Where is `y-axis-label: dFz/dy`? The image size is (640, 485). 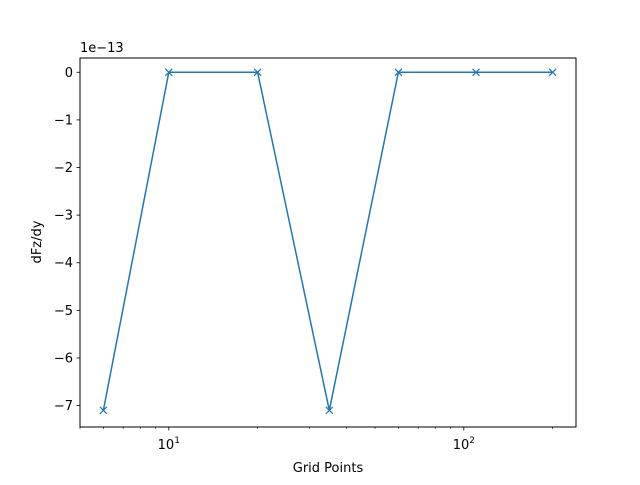
y-axis-label: dFz/dy is located at coordinates (37, 241).